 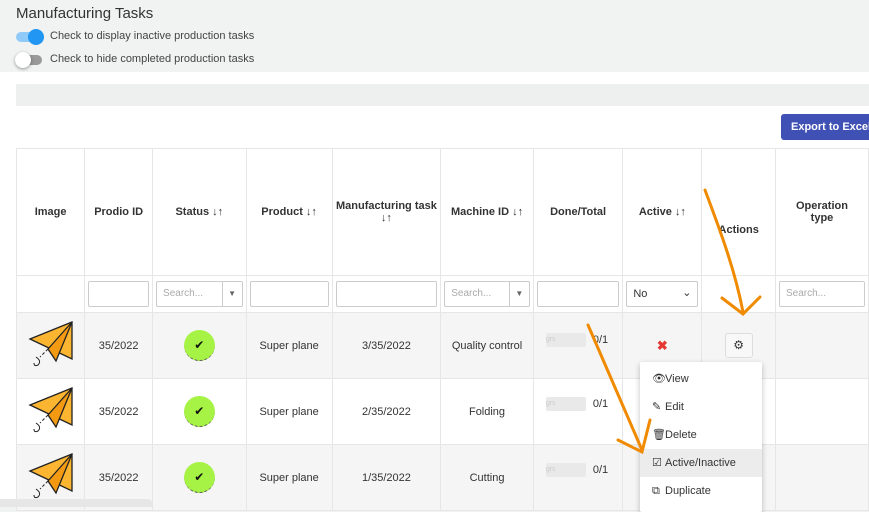 I want to click on col-image: Image, so click(x=50, y=212).